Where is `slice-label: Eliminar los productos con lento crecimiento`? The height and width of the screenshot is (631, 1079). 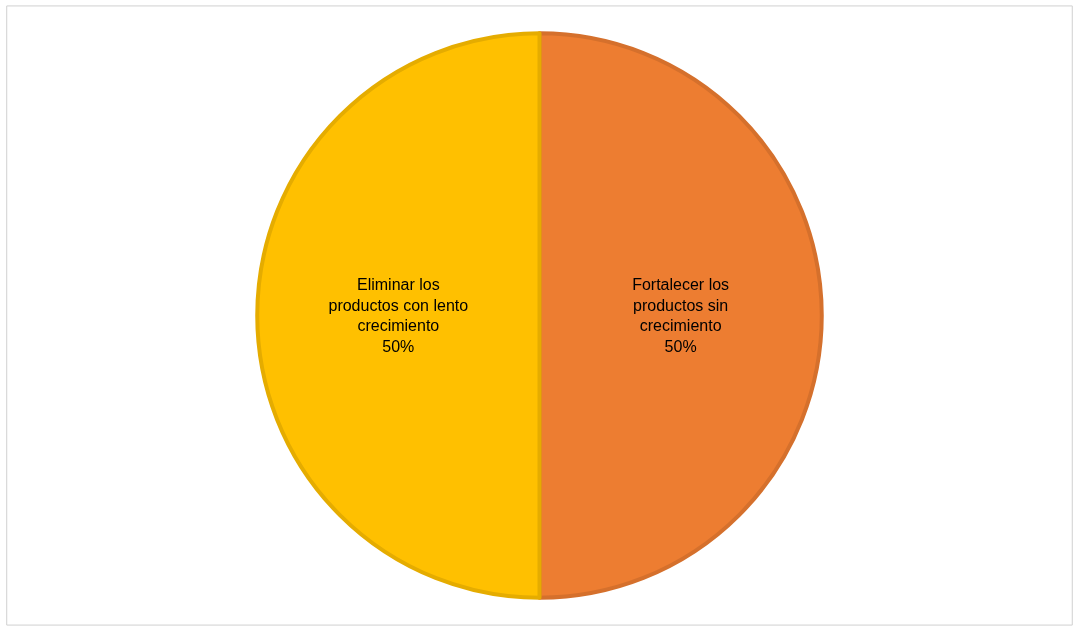
slice-label: Eliminar los productos con lento crecimiento is located at coordinates (398, 305).